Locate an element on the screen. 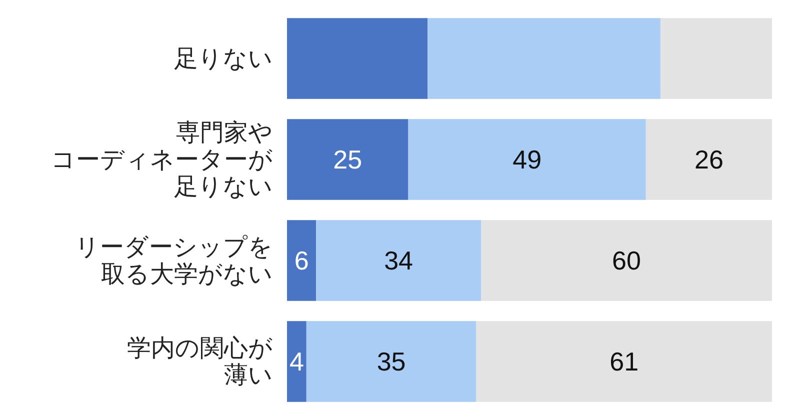 The image size is (800, 417). data-label: 35 is located at coordinates (391, 361).